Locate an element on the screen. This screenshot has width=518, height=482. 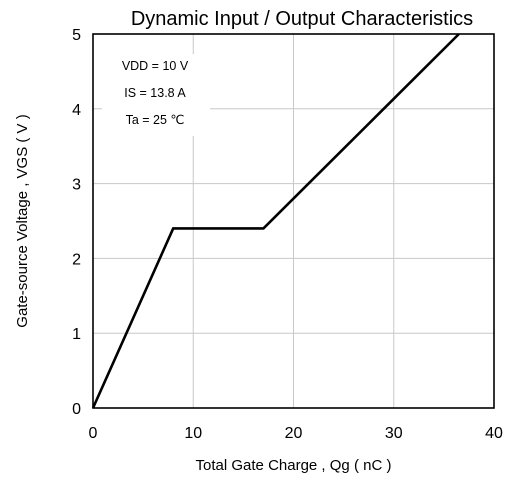
conditions-box is located at coordinates (156, 95).